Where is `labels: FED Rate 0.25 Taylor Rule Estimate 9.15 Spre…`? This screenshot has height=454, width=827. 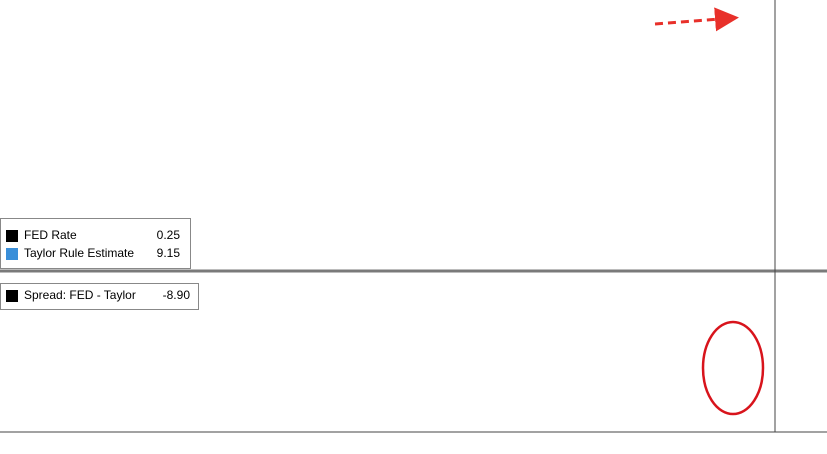
labels: FED Rate 0.25 Taylor Rule Estimate 9.15 Spre… is located at coordinates (99, 264).